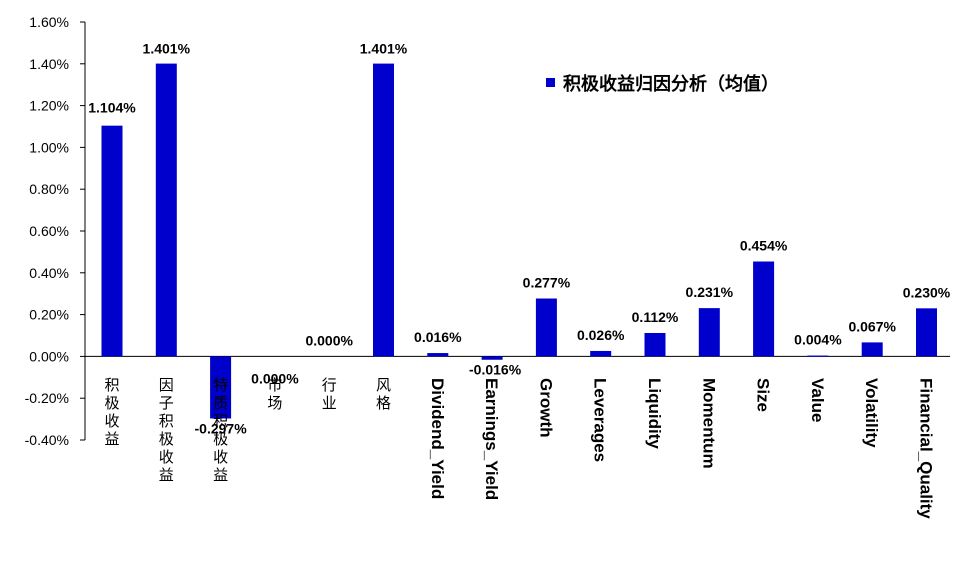 This screenshot has width=963, height=570. I want to click on y-tick-label: 0.40%, so click(49, 273).